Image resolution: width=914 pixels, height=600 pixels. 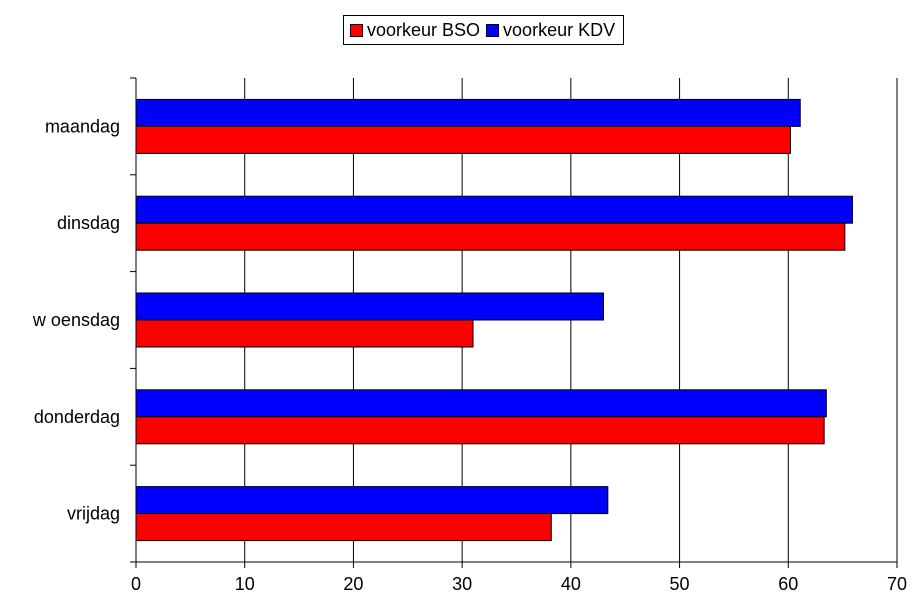 I want to click on legend-swatch-kdv, so click(x=493, y=30).